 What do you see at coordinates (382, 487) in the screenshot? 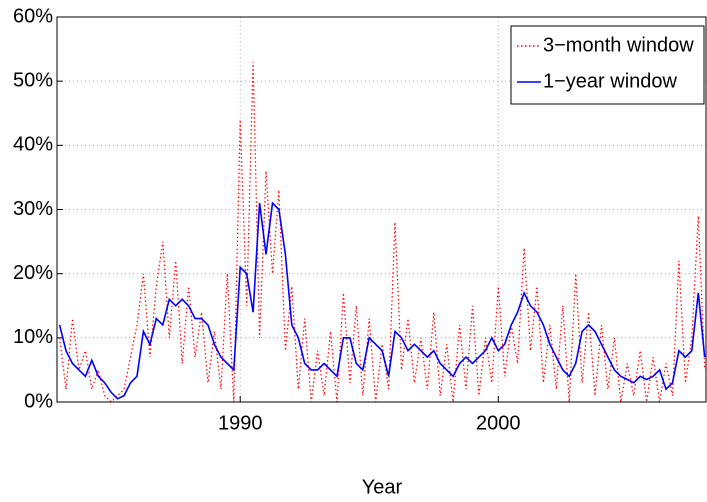
I see `x-axis-label: Year` at bounding box center [382, 487].